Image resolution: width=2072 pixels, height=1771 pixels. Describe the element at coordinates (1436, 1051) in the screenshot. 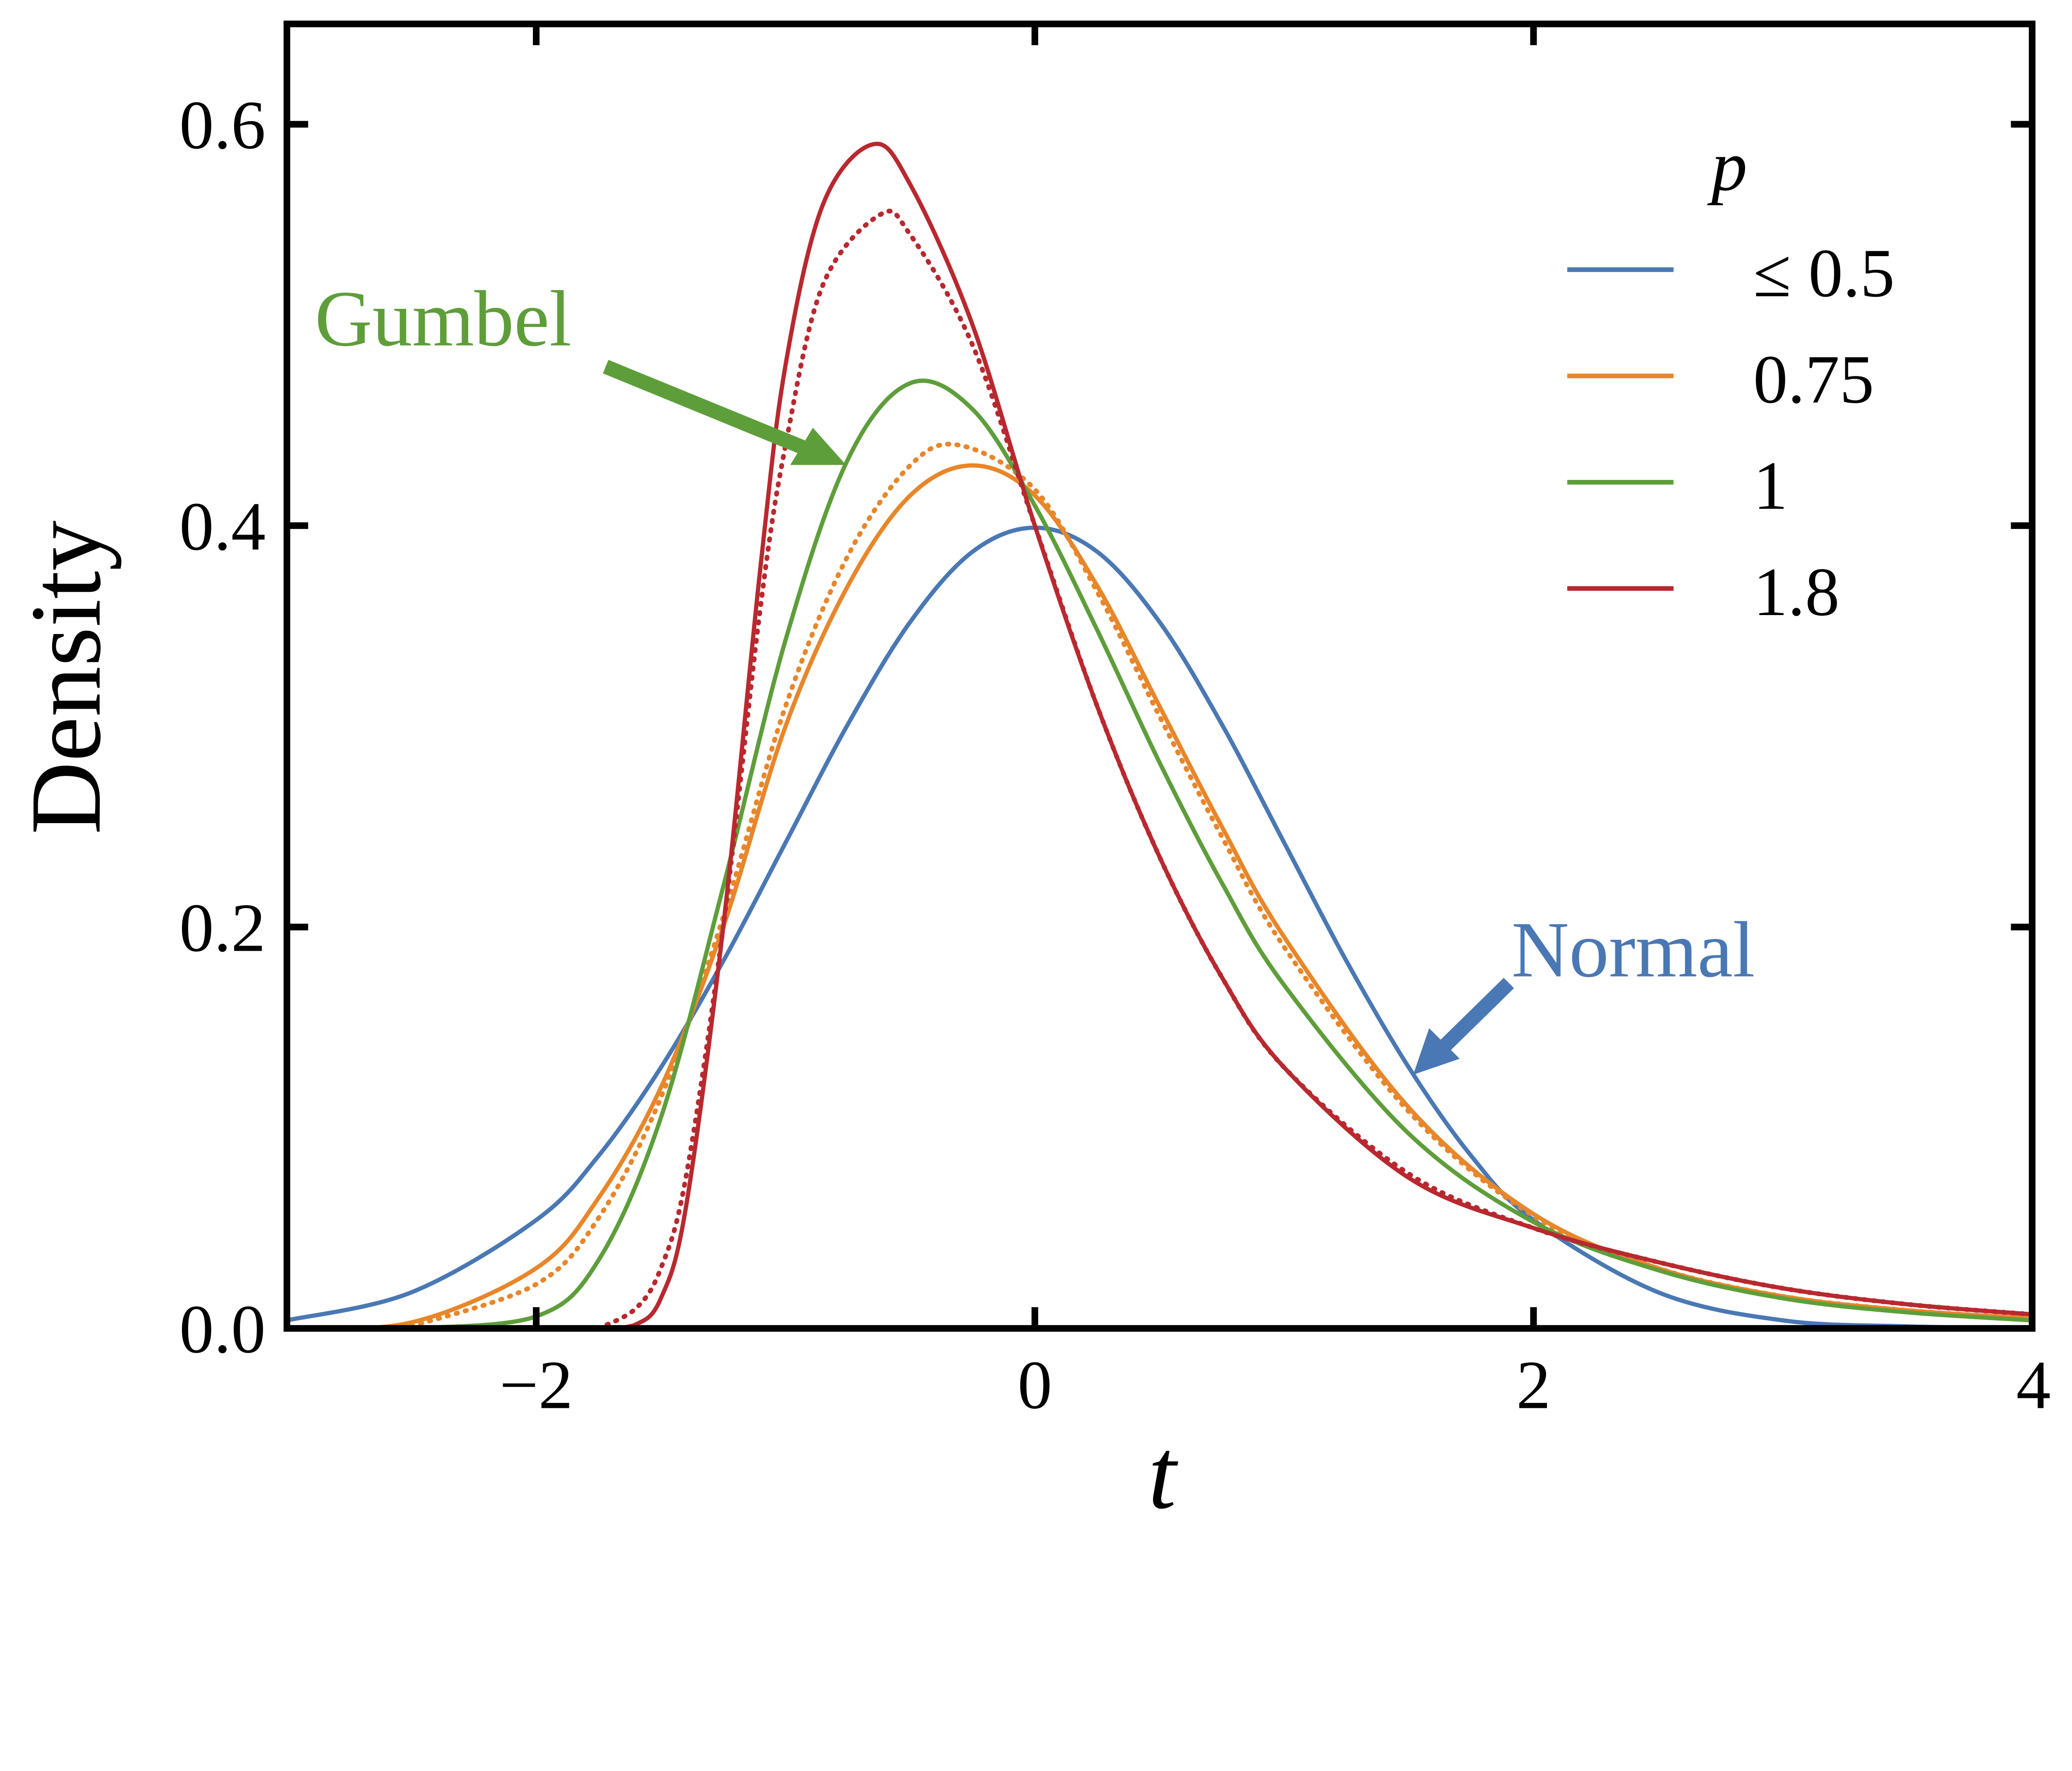

I see `normal-arrow-head` at that location.